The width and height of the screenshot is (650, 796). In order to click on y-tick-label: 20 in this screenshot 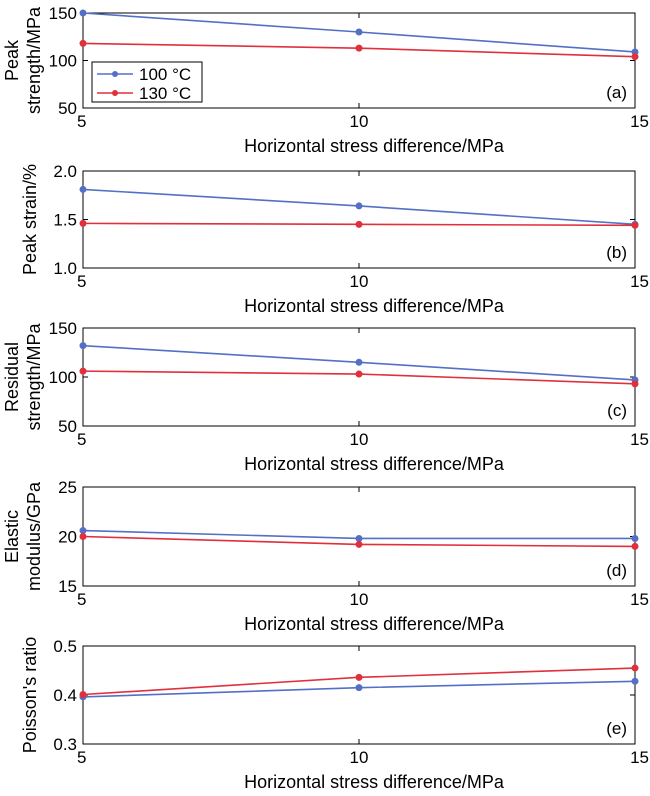, I will do `click(67, 537)`.